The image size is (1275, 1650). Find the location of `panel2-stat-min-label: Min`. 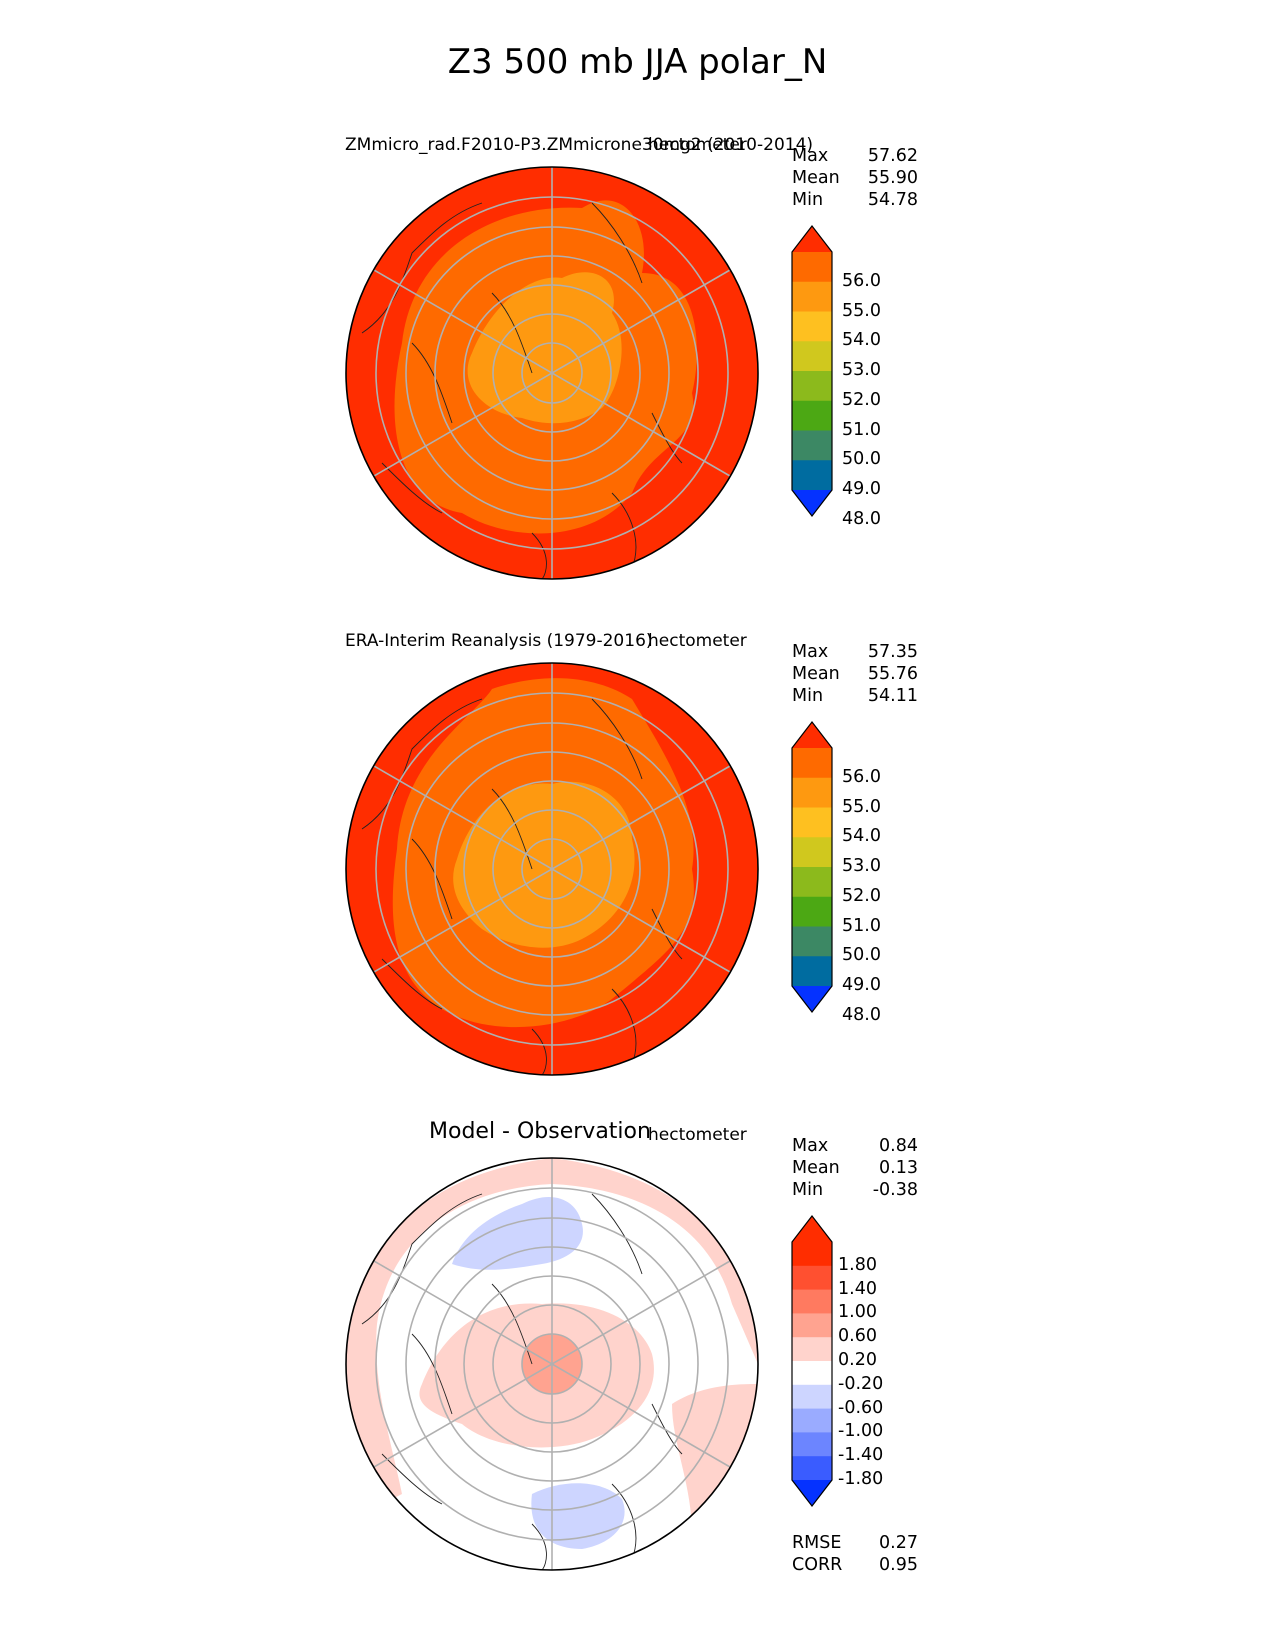

panel2-stat-min-label: Min is located at coordinates (808, 696).